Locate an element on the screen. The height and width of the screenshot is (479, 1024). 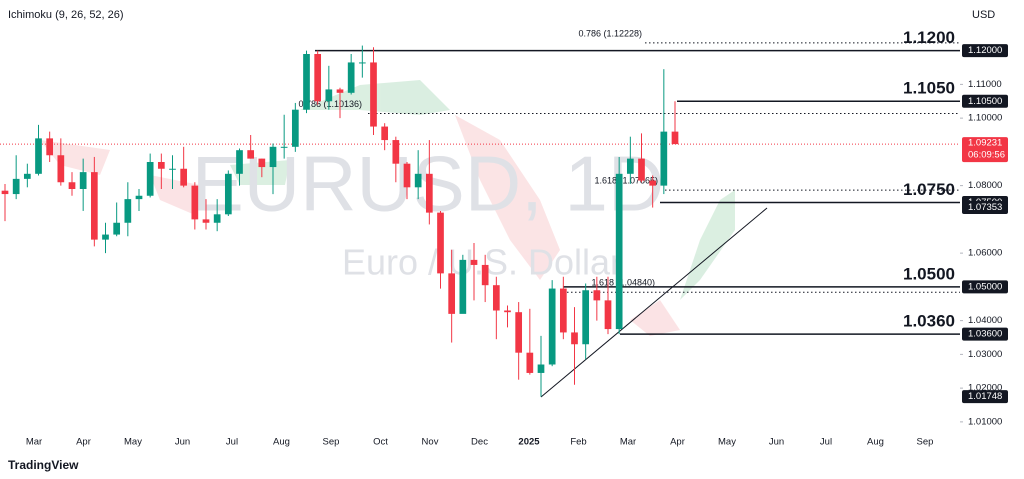
fib-label: 1.618 (1.04840) is located at coordinates (623, 283).